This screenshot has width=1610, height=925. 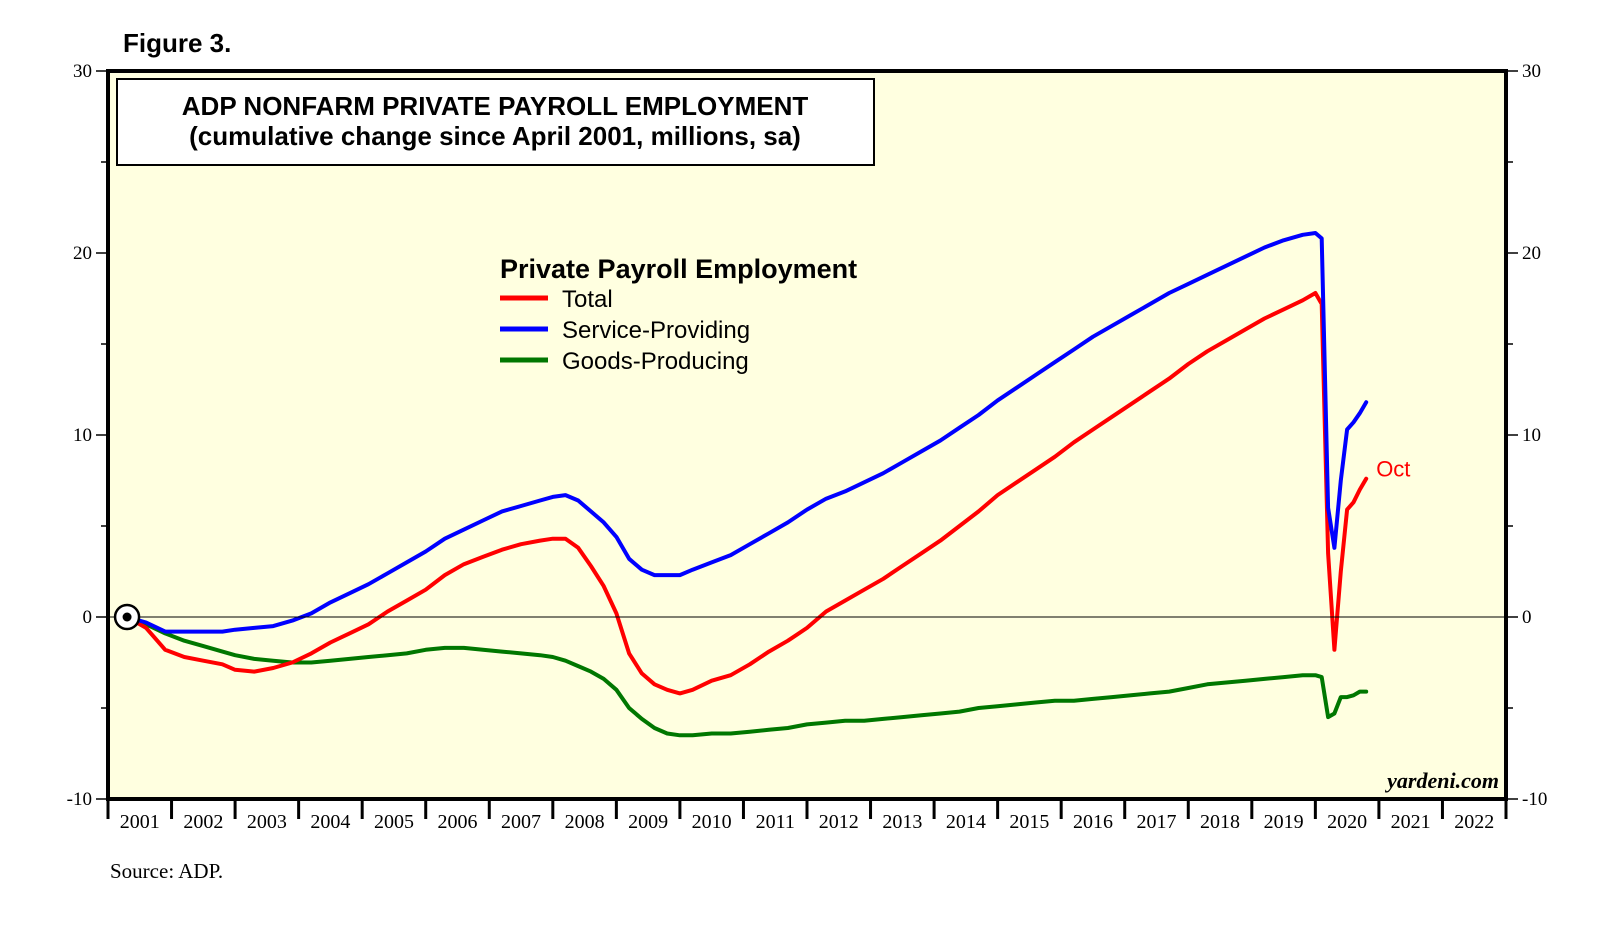 What do you see at coordinates (394, 822) in the screenshot?
I see `x-tick-label: 2005` at bounding box center [394, 822].